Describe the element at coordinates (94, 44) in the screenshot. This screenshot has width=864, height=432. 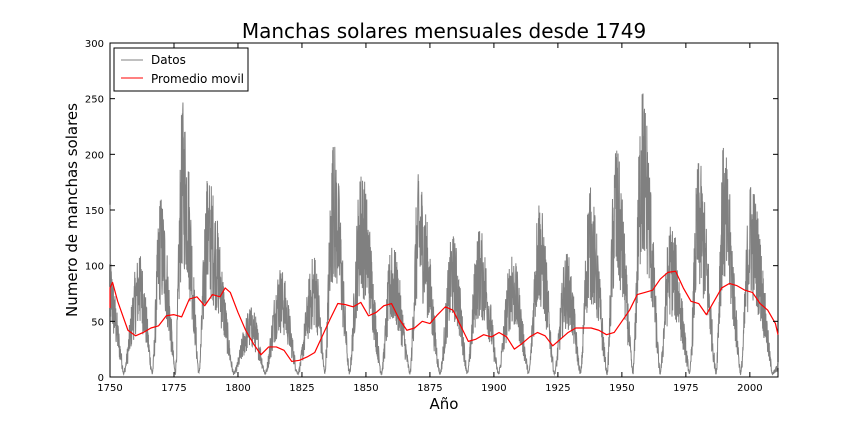
I see `y-tick-label: 300` at that location.